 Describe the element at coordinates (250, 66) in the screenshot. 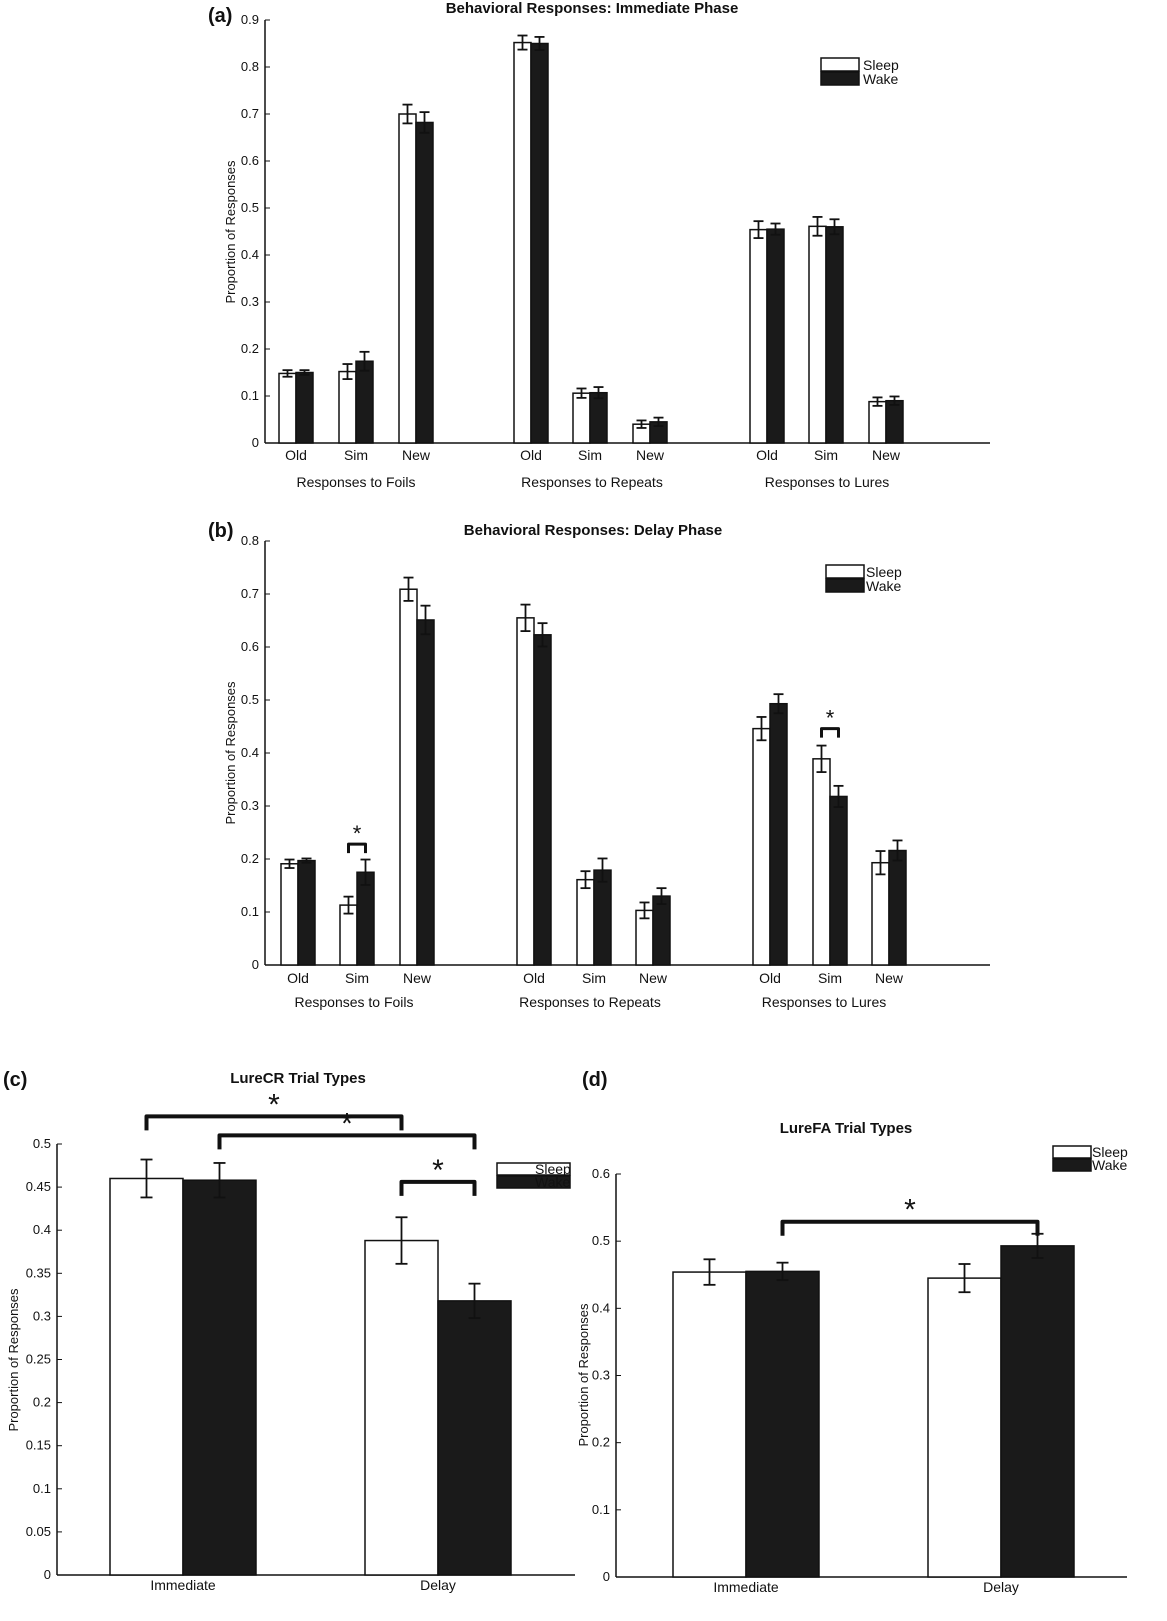

I see `y-tick-label: 0.8` at that location.